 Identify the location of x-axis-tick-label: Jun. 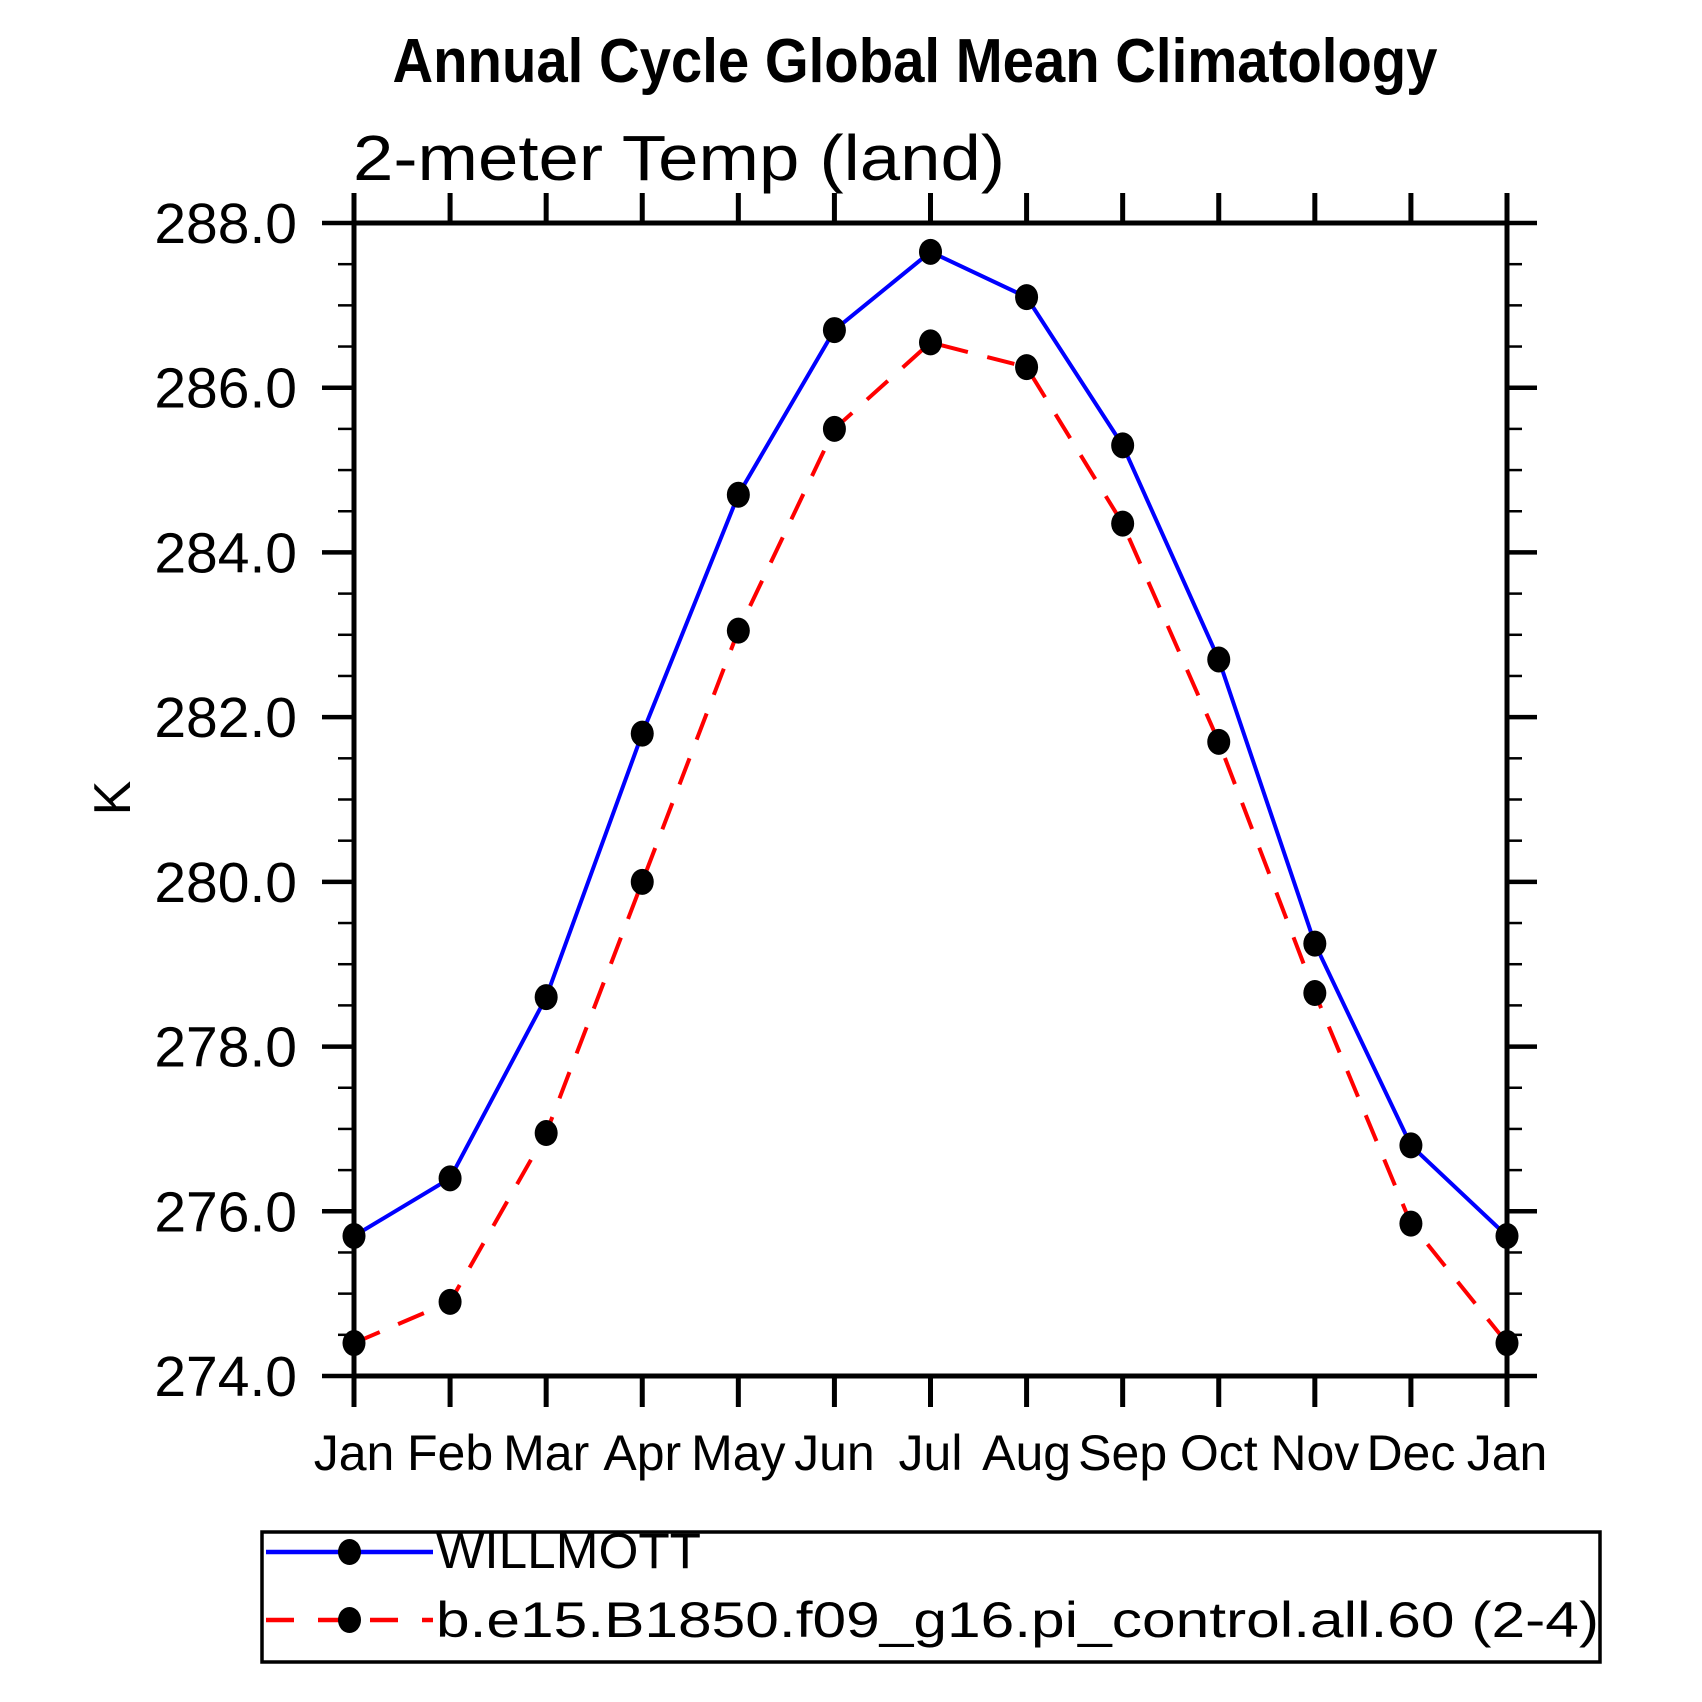
(834, 1453).